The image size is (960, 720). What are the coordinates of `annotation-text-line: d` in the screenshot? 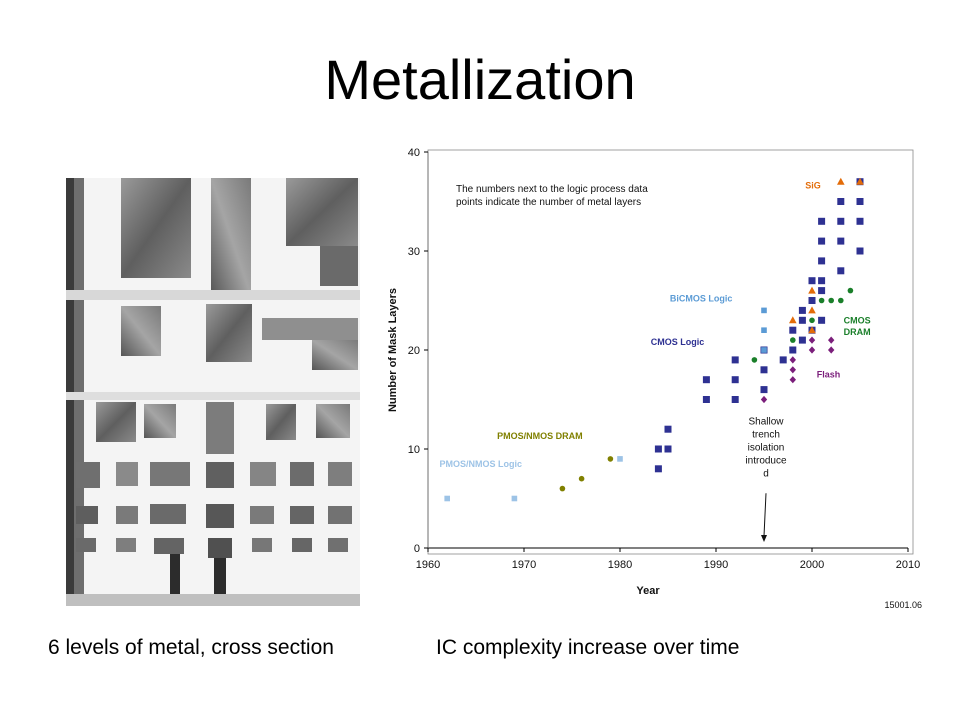 It's located at (766, 473).